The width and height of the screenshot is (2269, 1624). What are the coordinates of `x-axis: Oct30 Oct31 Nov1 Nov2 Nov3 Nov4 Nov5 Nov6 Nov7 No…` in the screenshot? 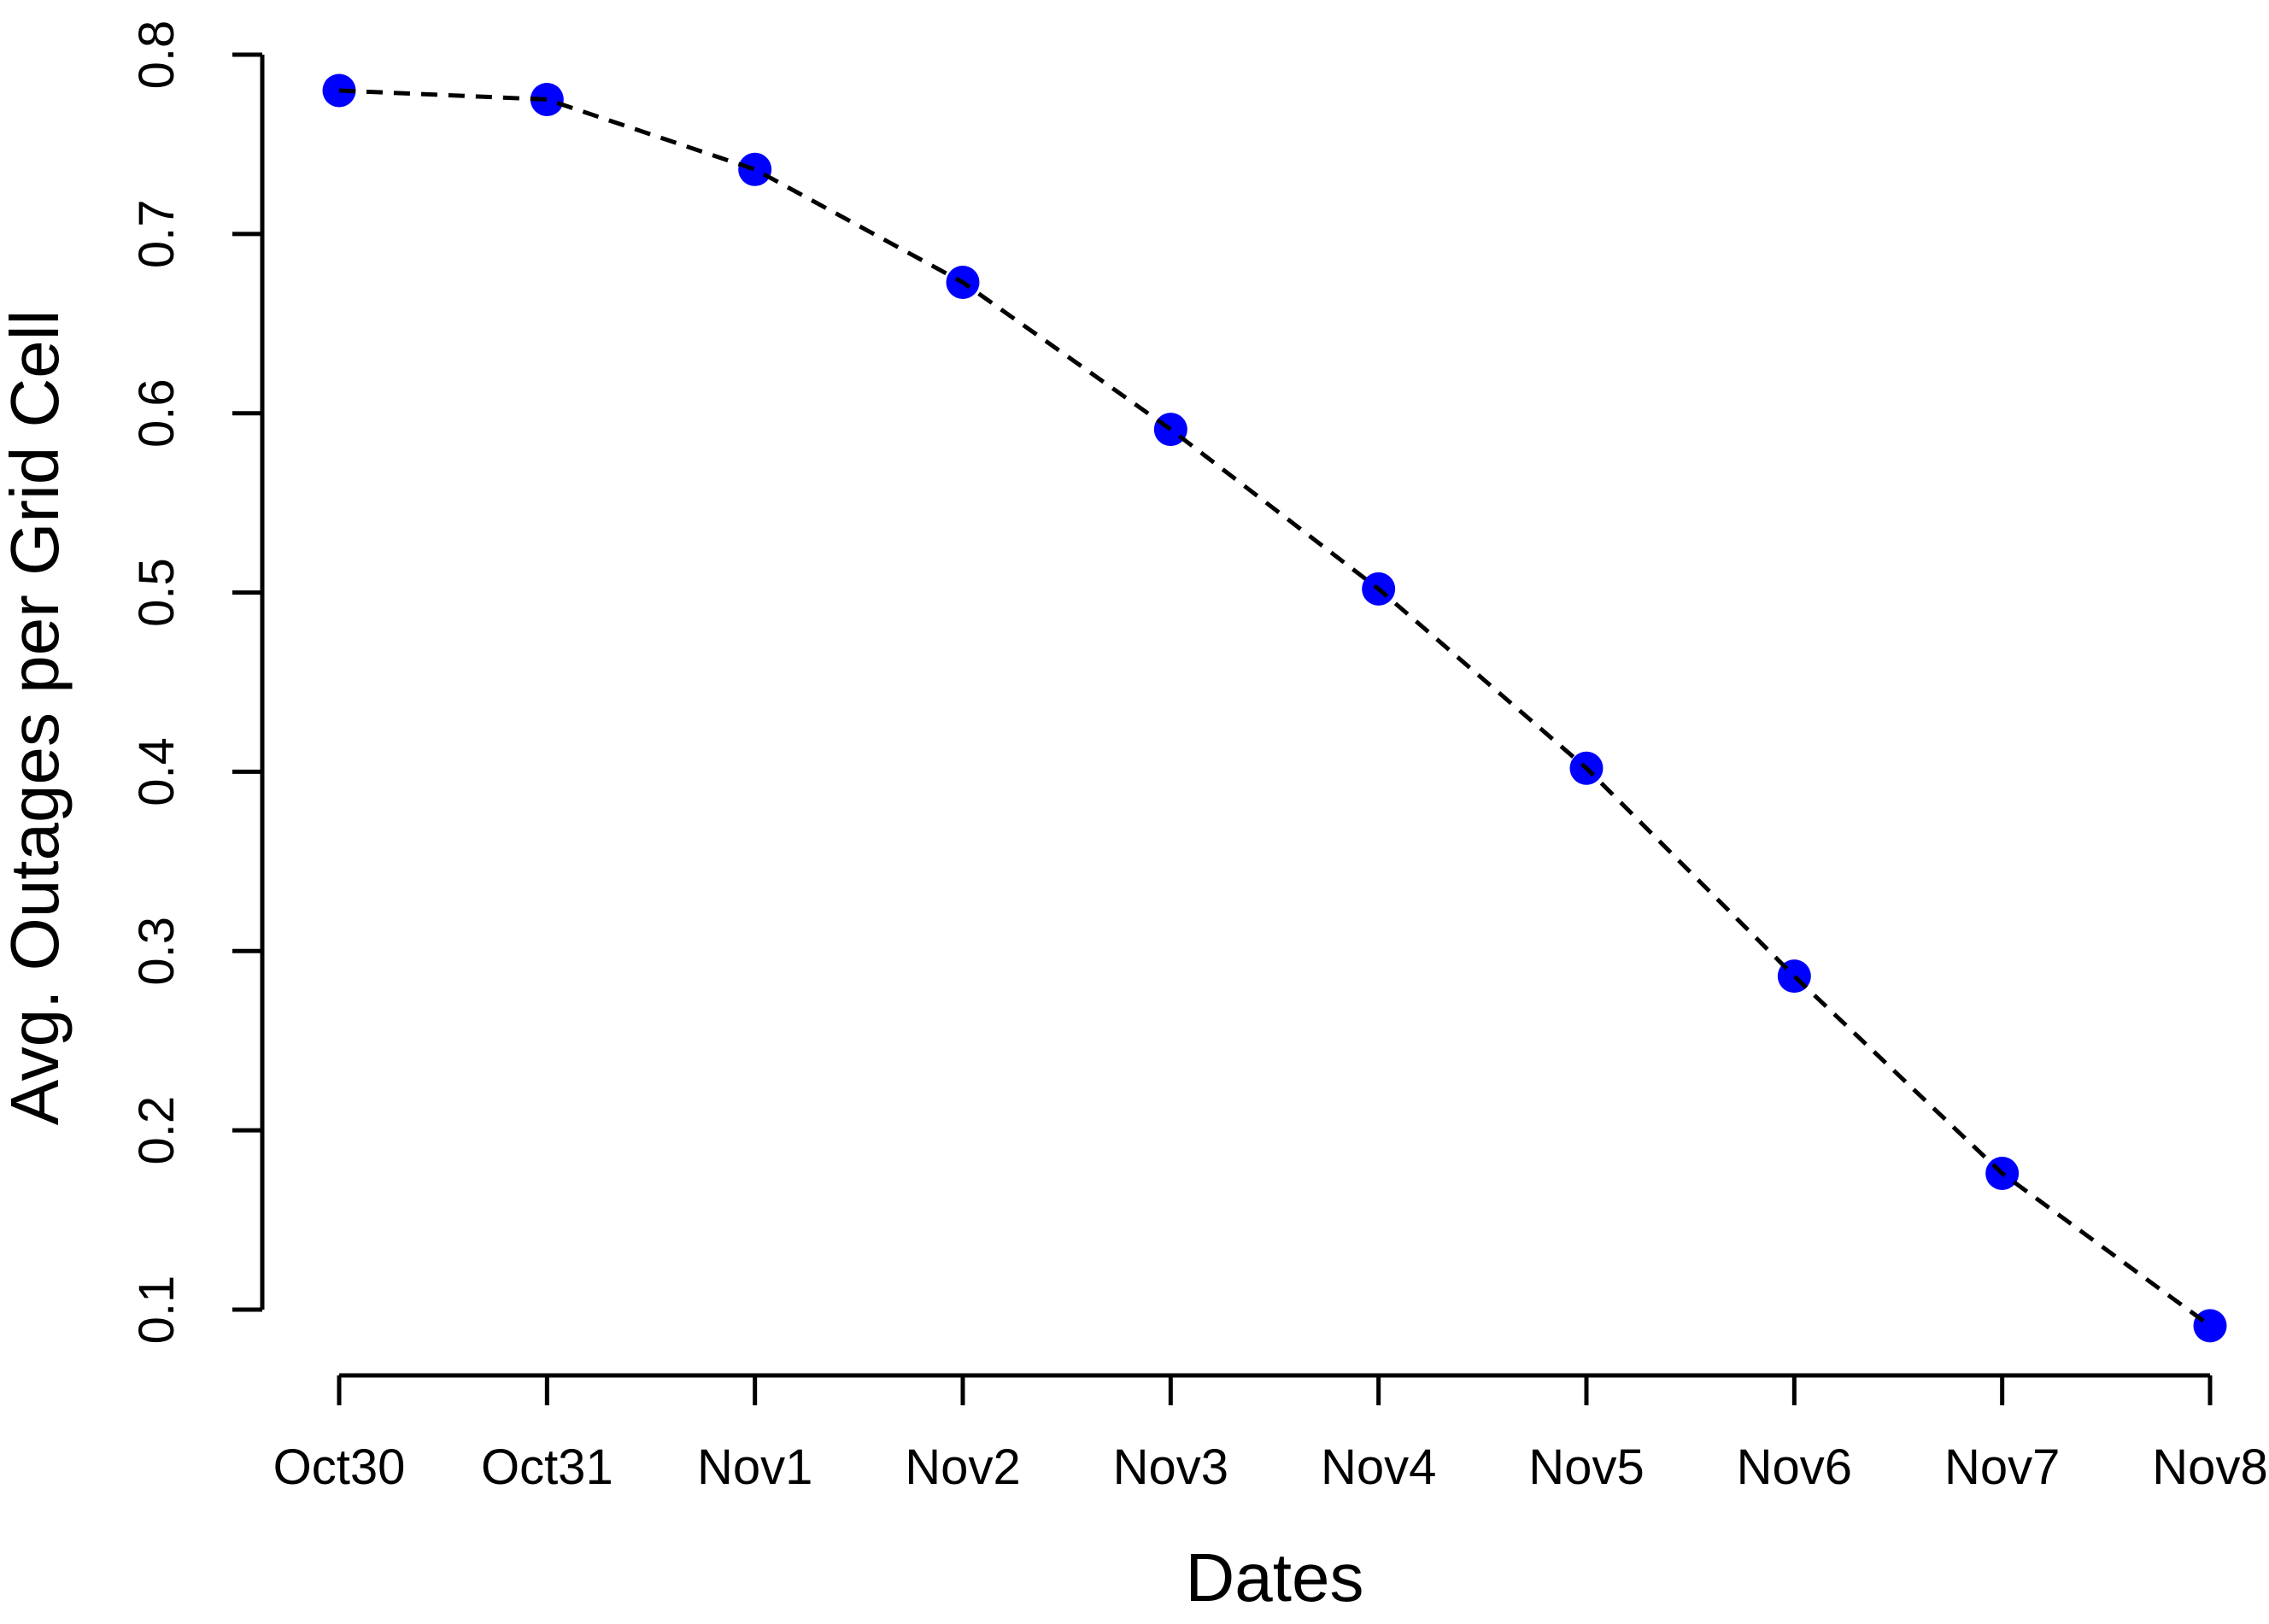 It's located at (1271, 1434).